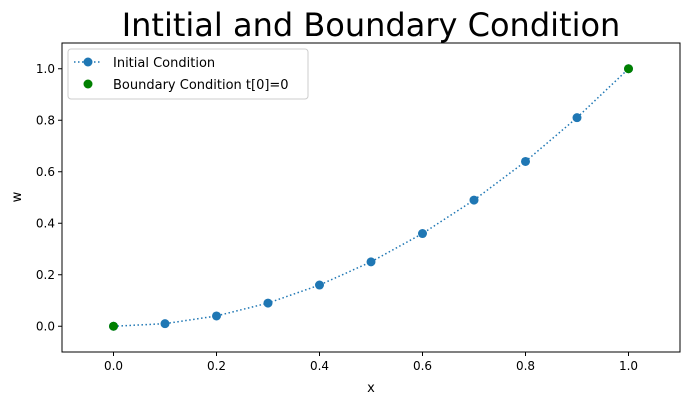  I want to click on y-tick-label: 0.0, so click(45, 326).